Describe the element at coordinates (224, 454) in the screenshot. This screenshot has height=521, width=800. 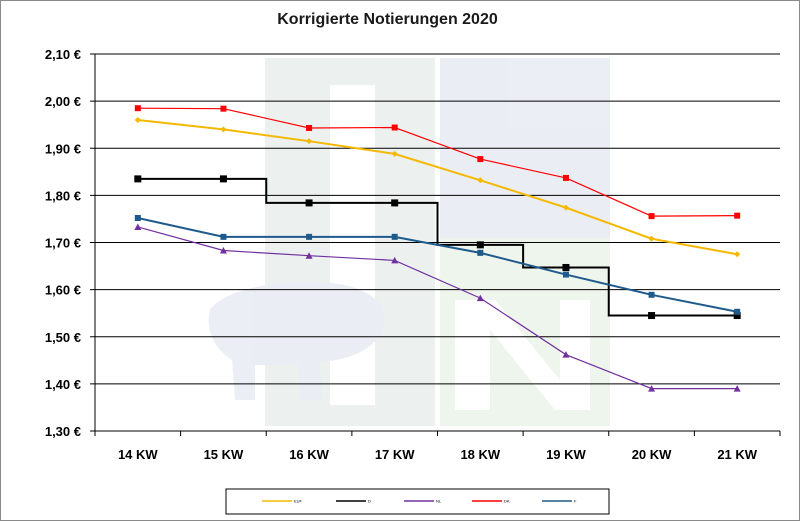
I see `x-tick-label: 15 KW` at that location.